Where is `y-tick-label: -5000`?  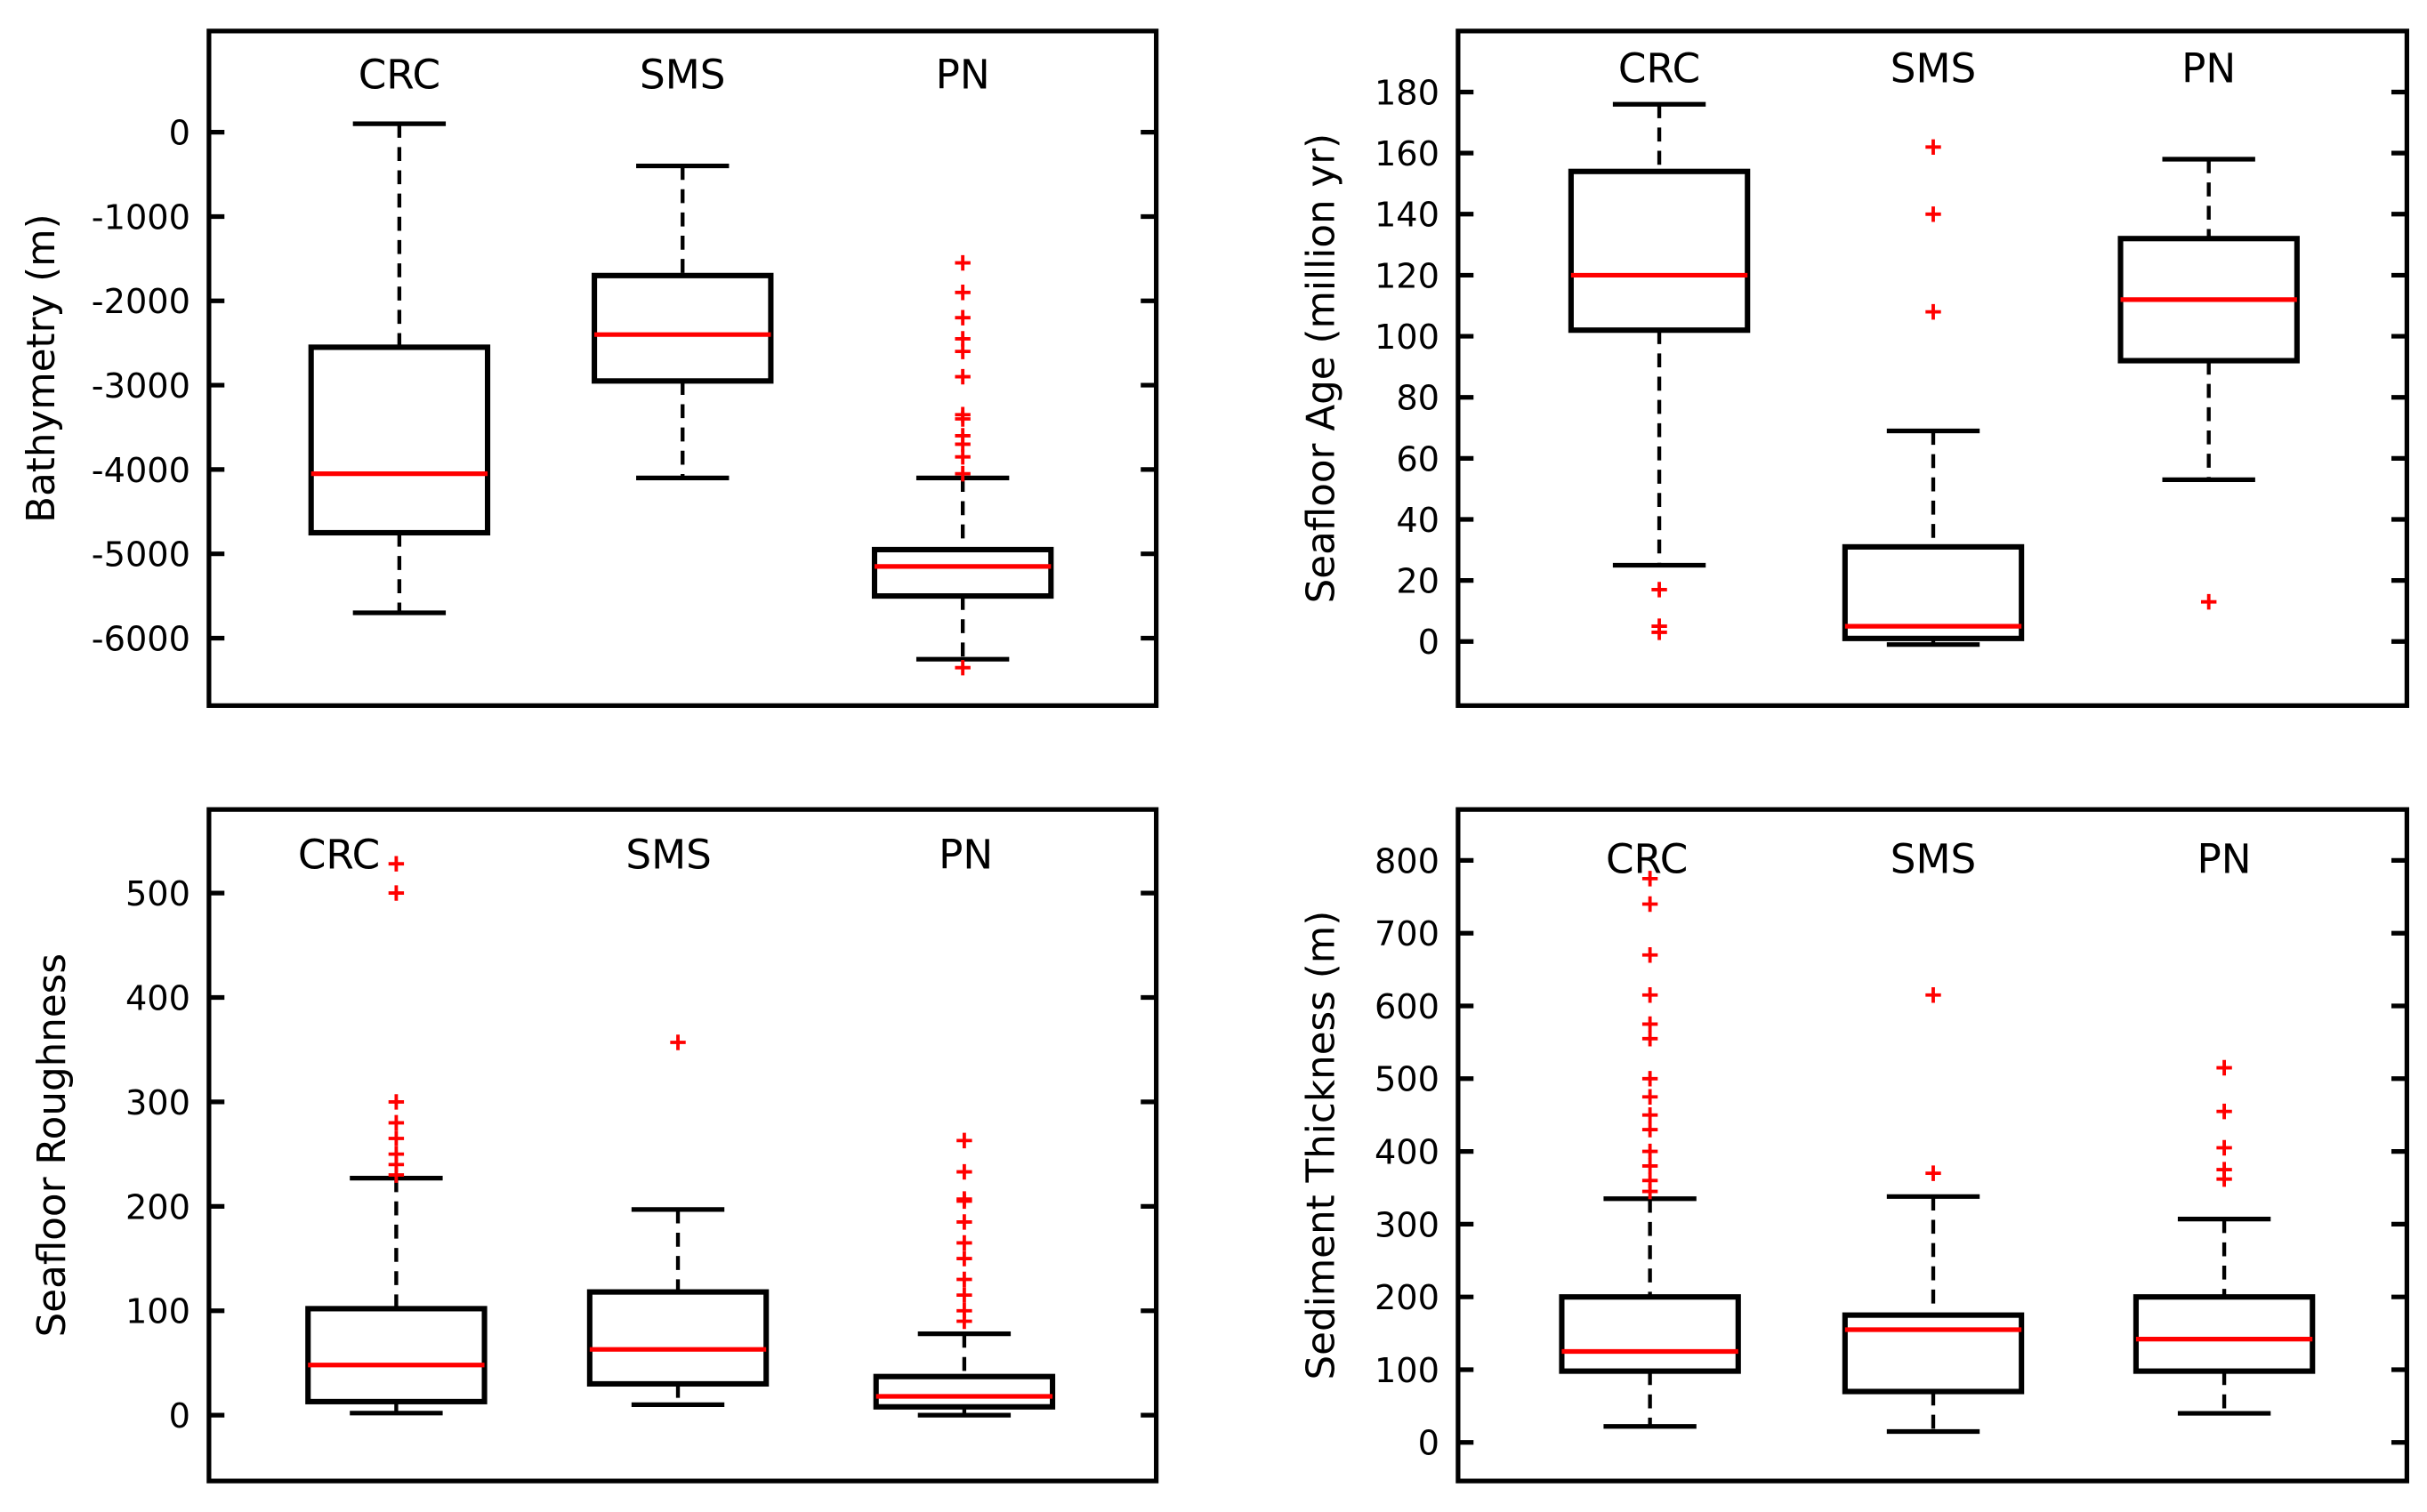 y-tick-label: -5000 is located at coordinates (141, 555).